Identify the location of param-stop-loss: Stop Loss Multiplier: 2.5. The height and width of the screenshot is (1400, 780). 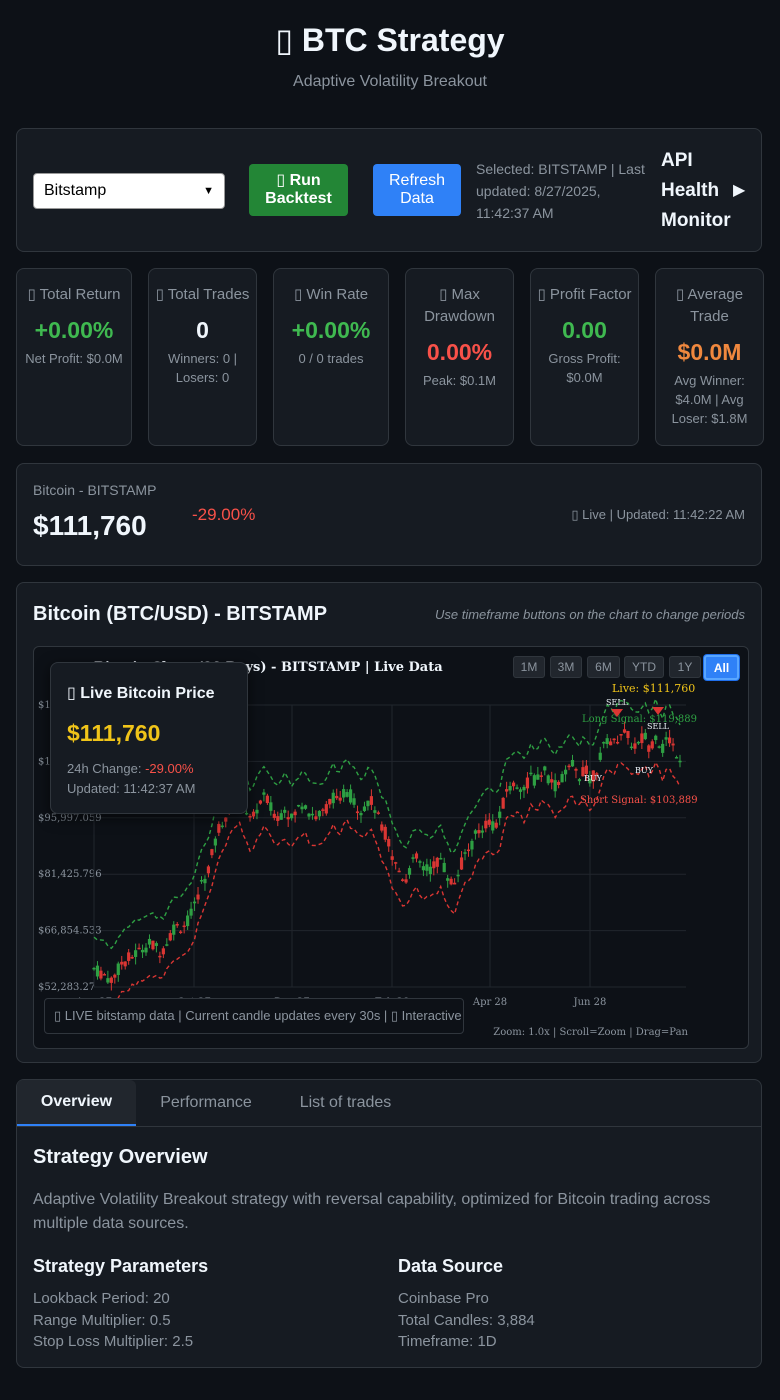
(113, 1341).